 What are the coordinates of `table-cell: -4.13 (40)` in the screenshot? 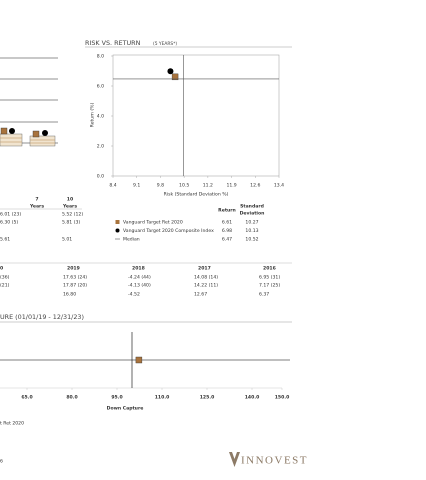 It's located at (139, 286).